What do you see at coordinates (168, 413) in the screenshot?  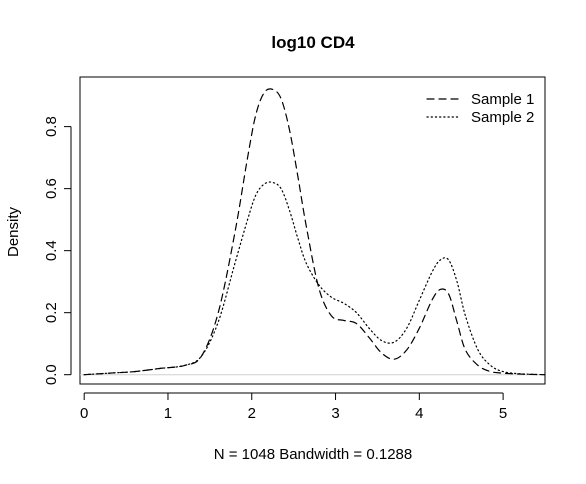 I see `x-tick-label: 1` at bounding box center [168, 413].